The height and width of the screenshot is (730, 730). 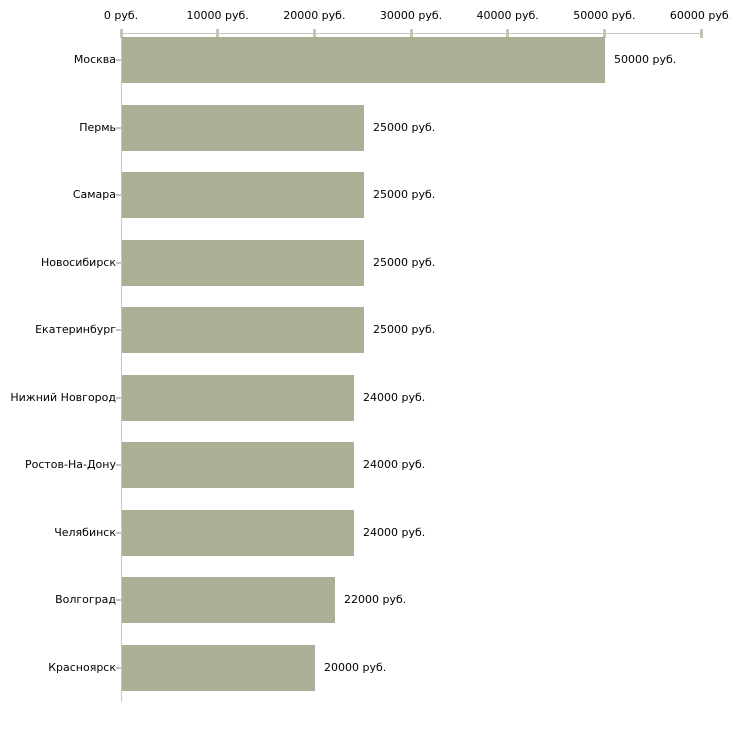 I want to click on x-axis-tick-label: 20000 руб., so click(x=314, y=15).